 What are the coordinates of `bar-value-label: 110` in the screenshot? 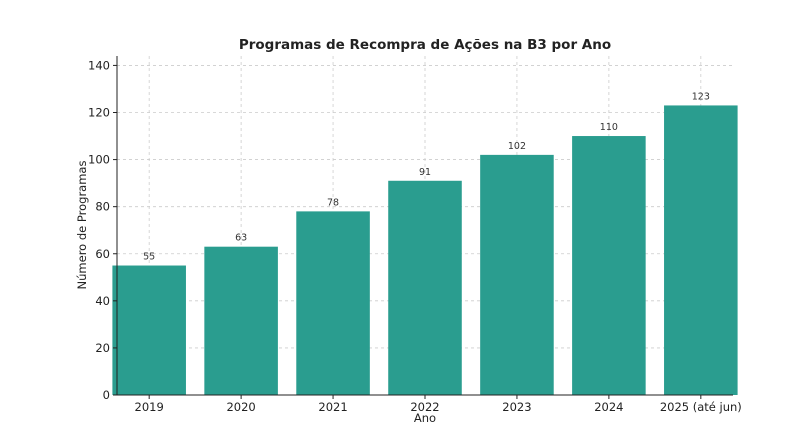 It's located at (609, 127).